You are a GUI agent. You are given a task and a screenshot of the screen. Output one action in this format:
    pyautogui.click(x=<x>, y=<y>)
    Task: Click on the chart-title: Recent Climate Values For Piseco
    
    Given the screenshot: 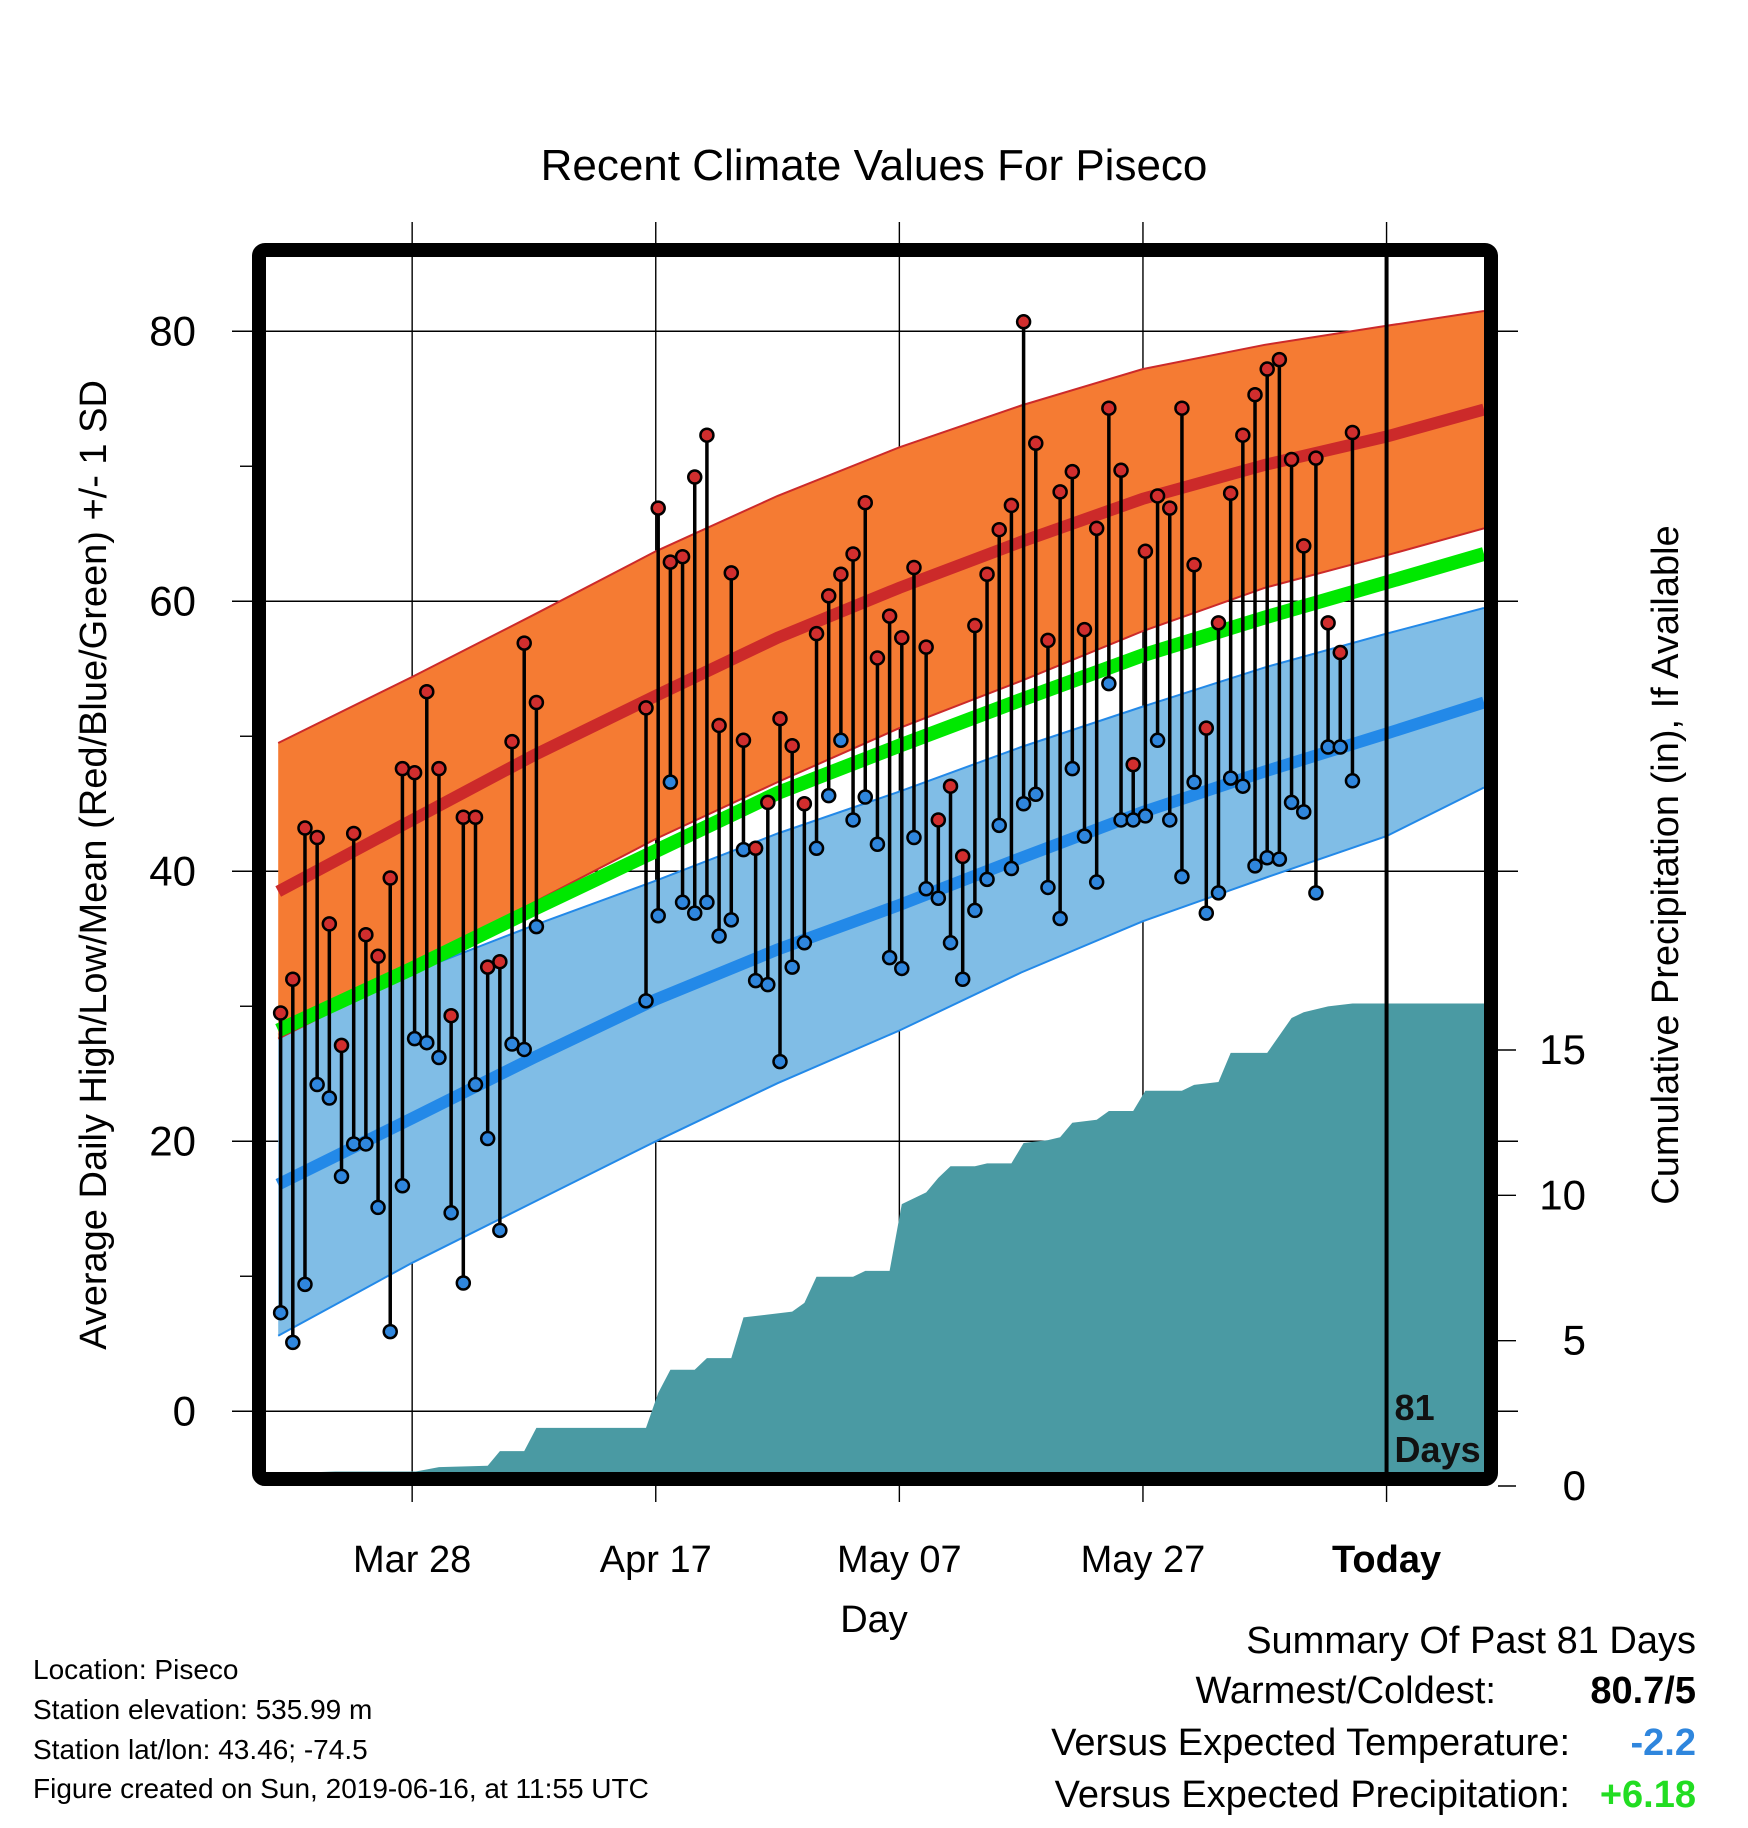 What is the action you would take?
    pyautogui.click(x=874, y=165)
    